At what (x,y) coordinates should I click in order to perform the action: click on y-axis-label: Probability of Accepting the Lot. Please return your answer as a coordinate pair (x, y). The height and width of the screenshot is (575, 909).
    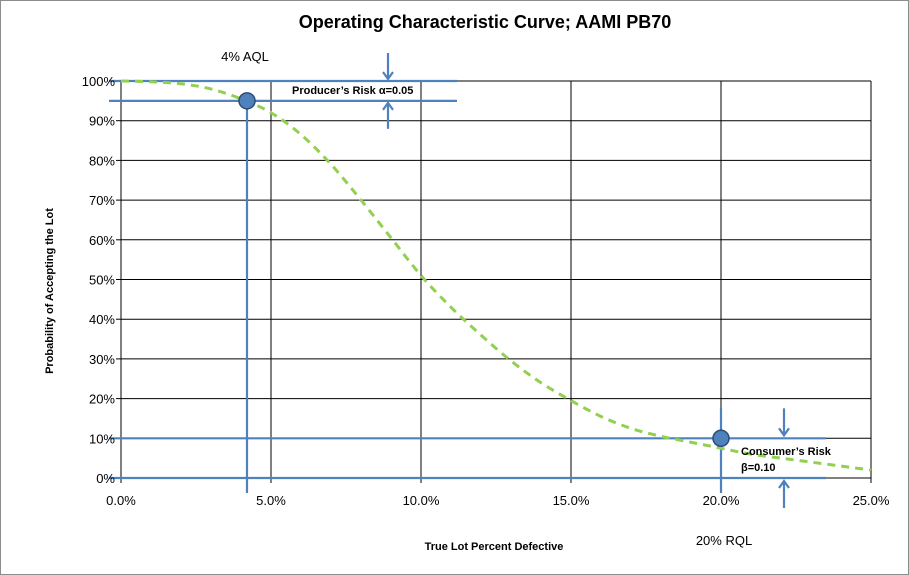
    Looking at the image, I should click on (50, 291).